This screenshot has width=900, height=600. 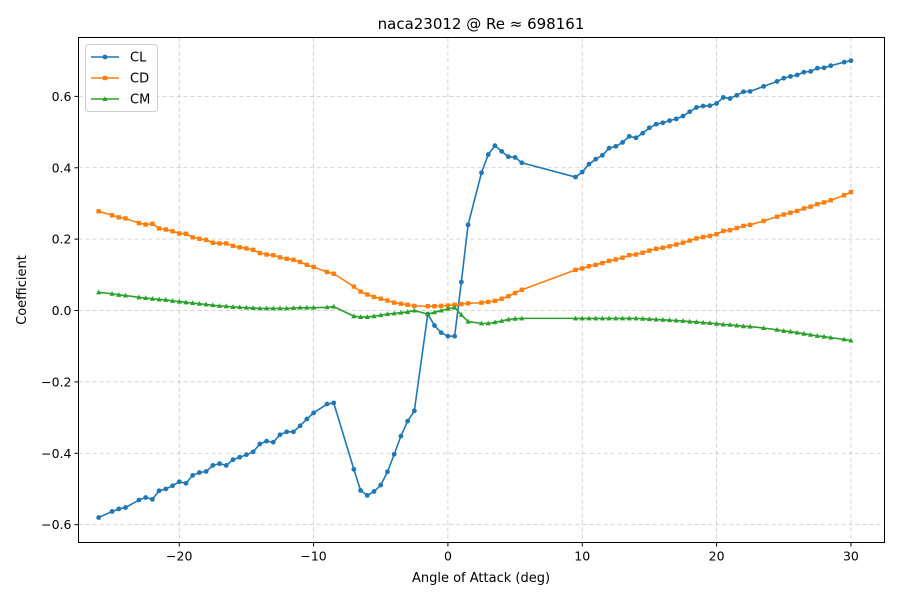 What do you see at coordinates (62, 167) in the screenshot?
I see `y-tick-label: 0.4` at bounding box center [62, 167].